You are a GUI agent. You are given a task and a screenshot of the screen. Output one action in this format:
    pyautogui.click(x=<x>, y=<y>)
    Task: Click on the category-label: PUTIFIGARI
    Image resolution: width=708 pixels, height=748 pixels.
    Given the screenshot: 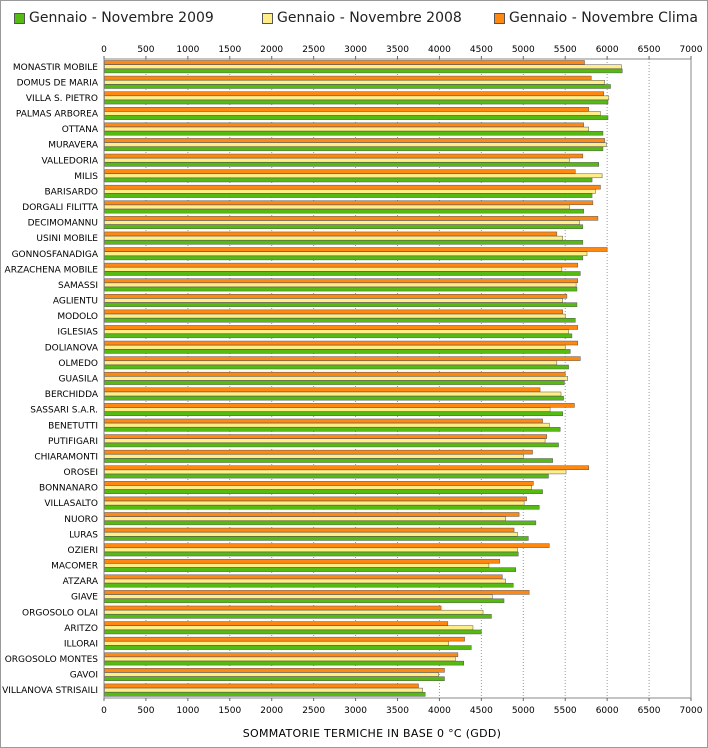 What is the action you would take?
    pyautogui.click(x=73, y=442)
    